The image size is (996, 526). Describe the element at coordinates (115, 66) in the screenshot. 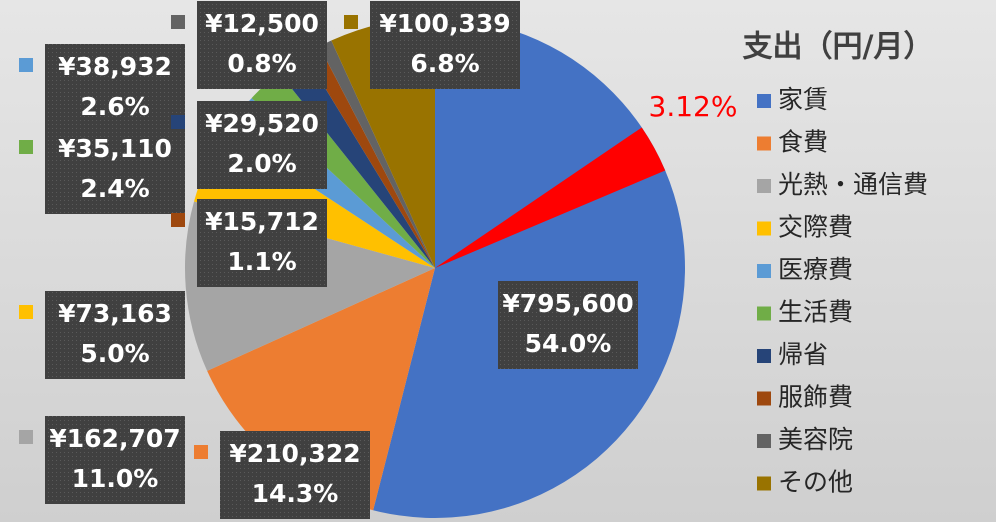

I see `value-label: ¥38,932` at that location.